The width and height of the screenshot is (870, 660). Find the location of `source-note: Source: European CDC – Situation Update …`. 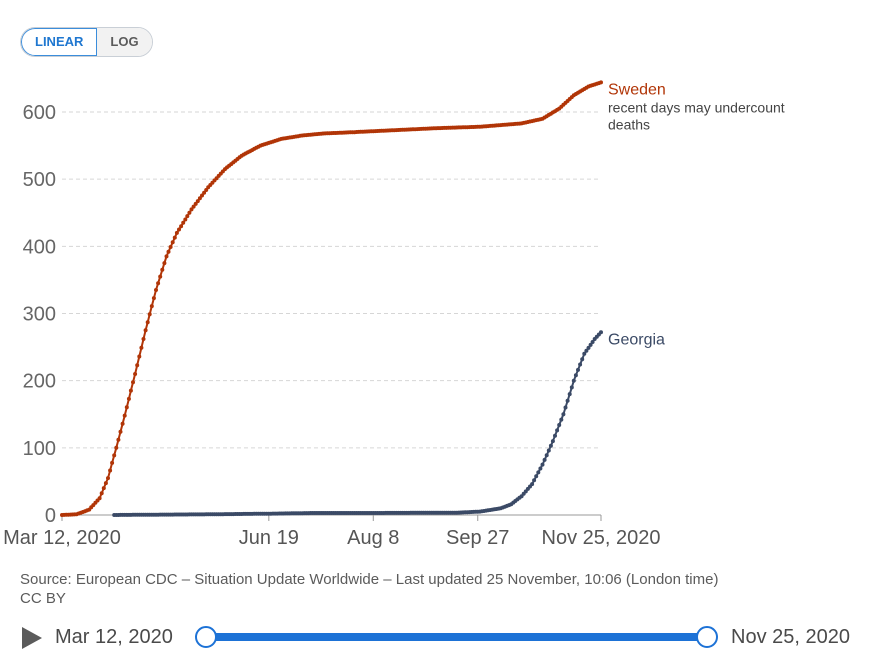

source-note: Source: European CDC – Situation Update … is located at coordinates (369, 589).